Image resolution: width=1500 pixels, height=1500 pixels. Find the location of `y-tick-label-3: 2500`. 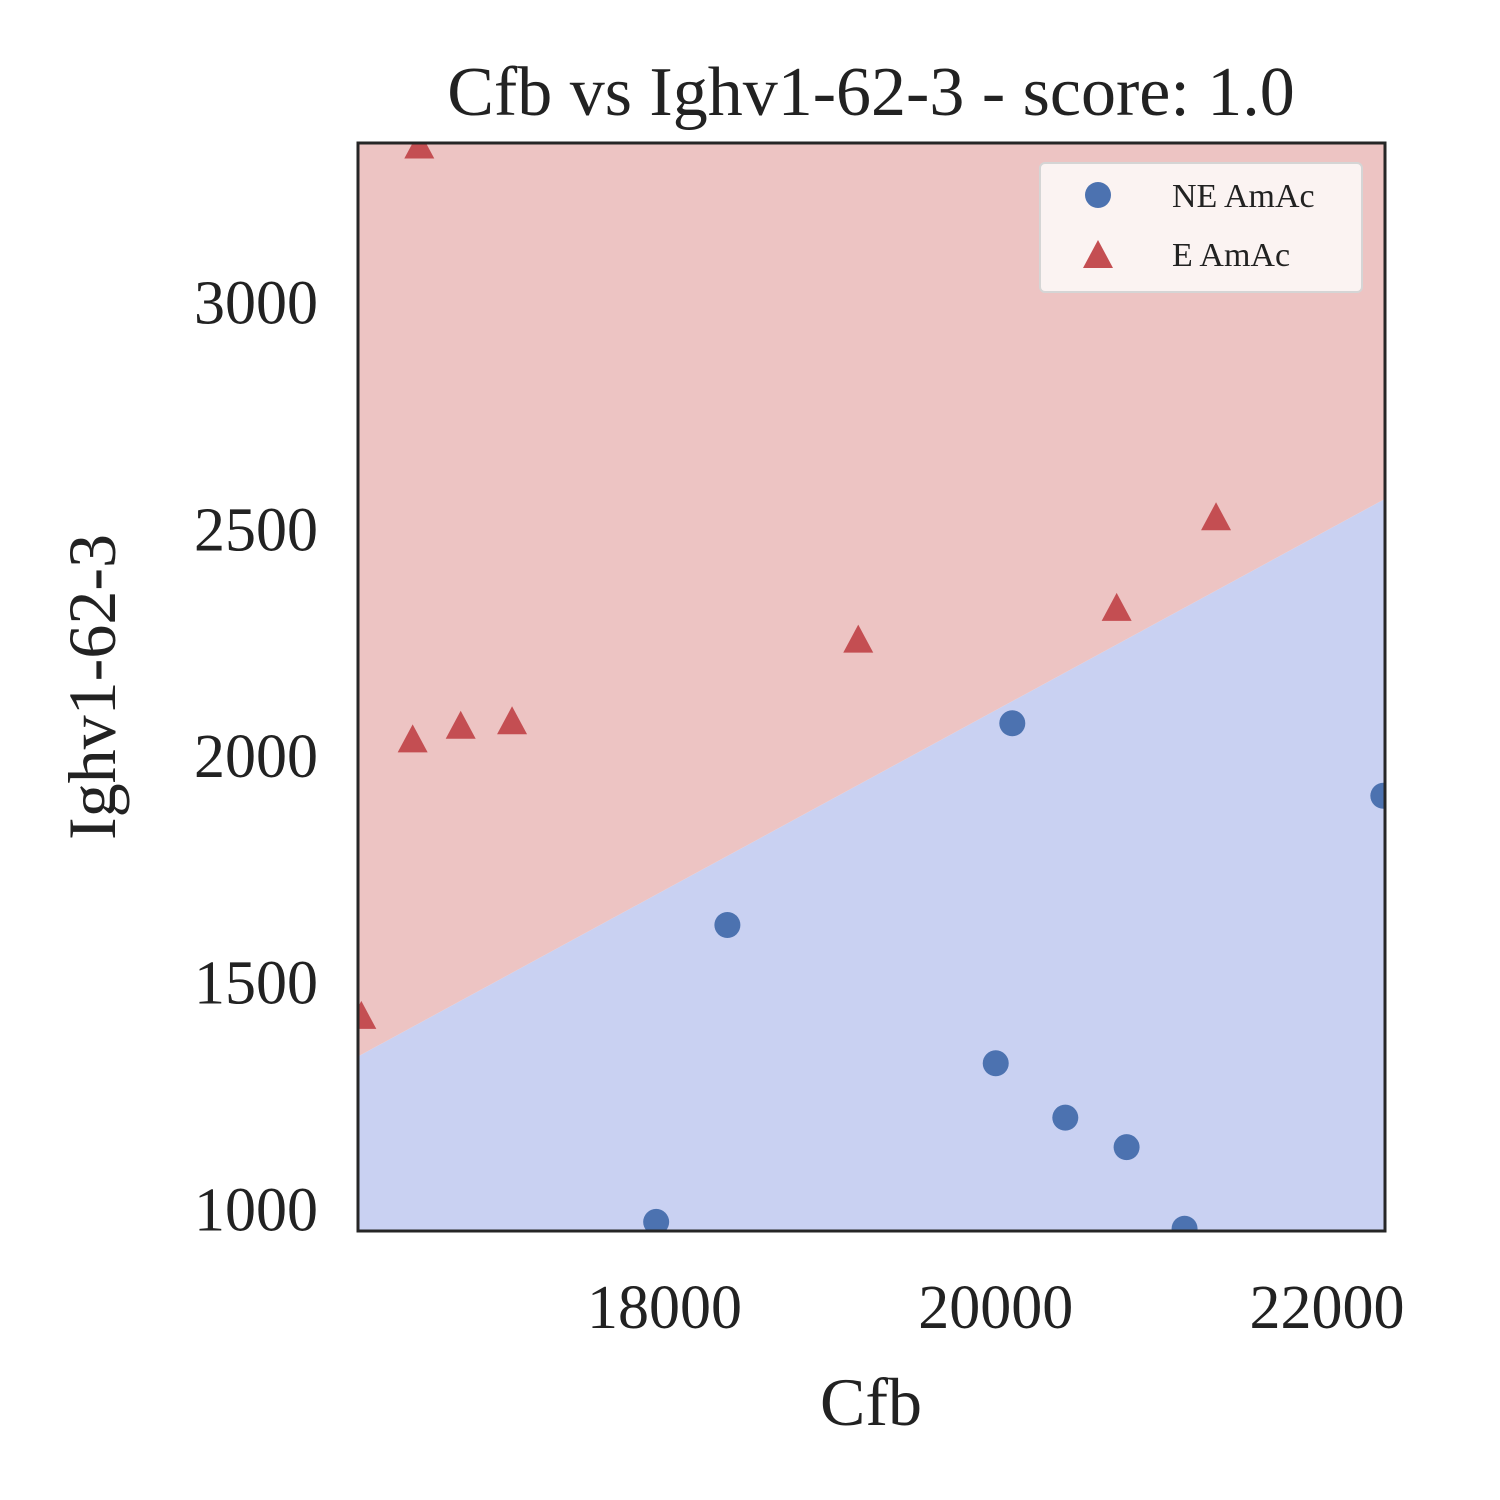

y-tick-label-3: 2500 is located at coordinates (256, 530).